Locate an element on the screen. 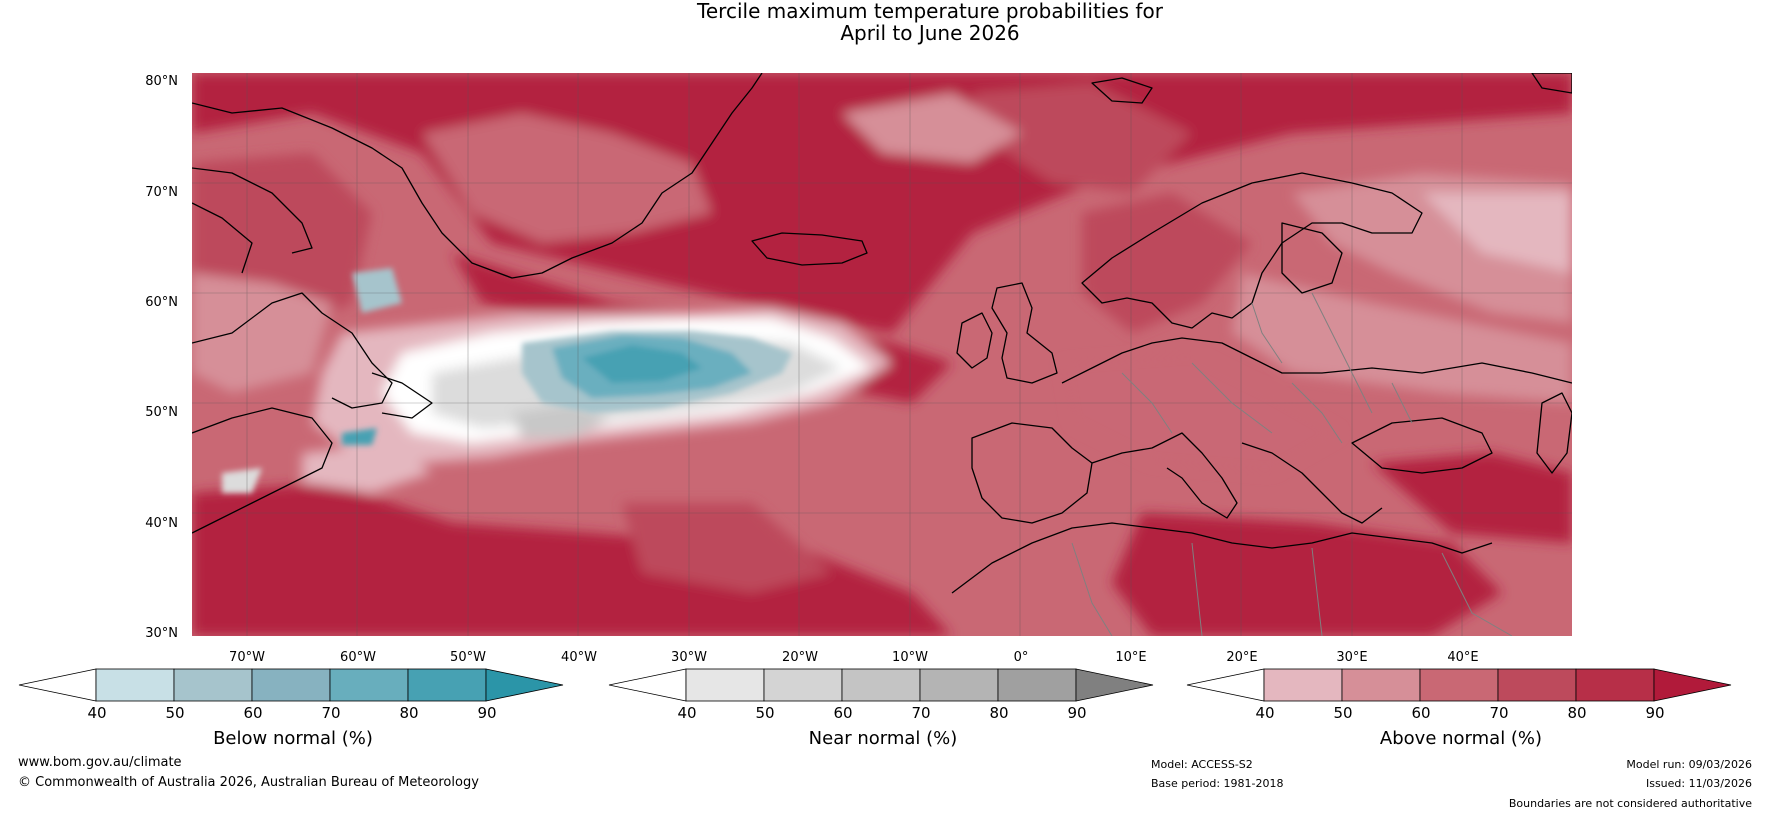 This screenshot has width=1770, height=816. below-tick-60: 60 is located at coordinates (253, 713).